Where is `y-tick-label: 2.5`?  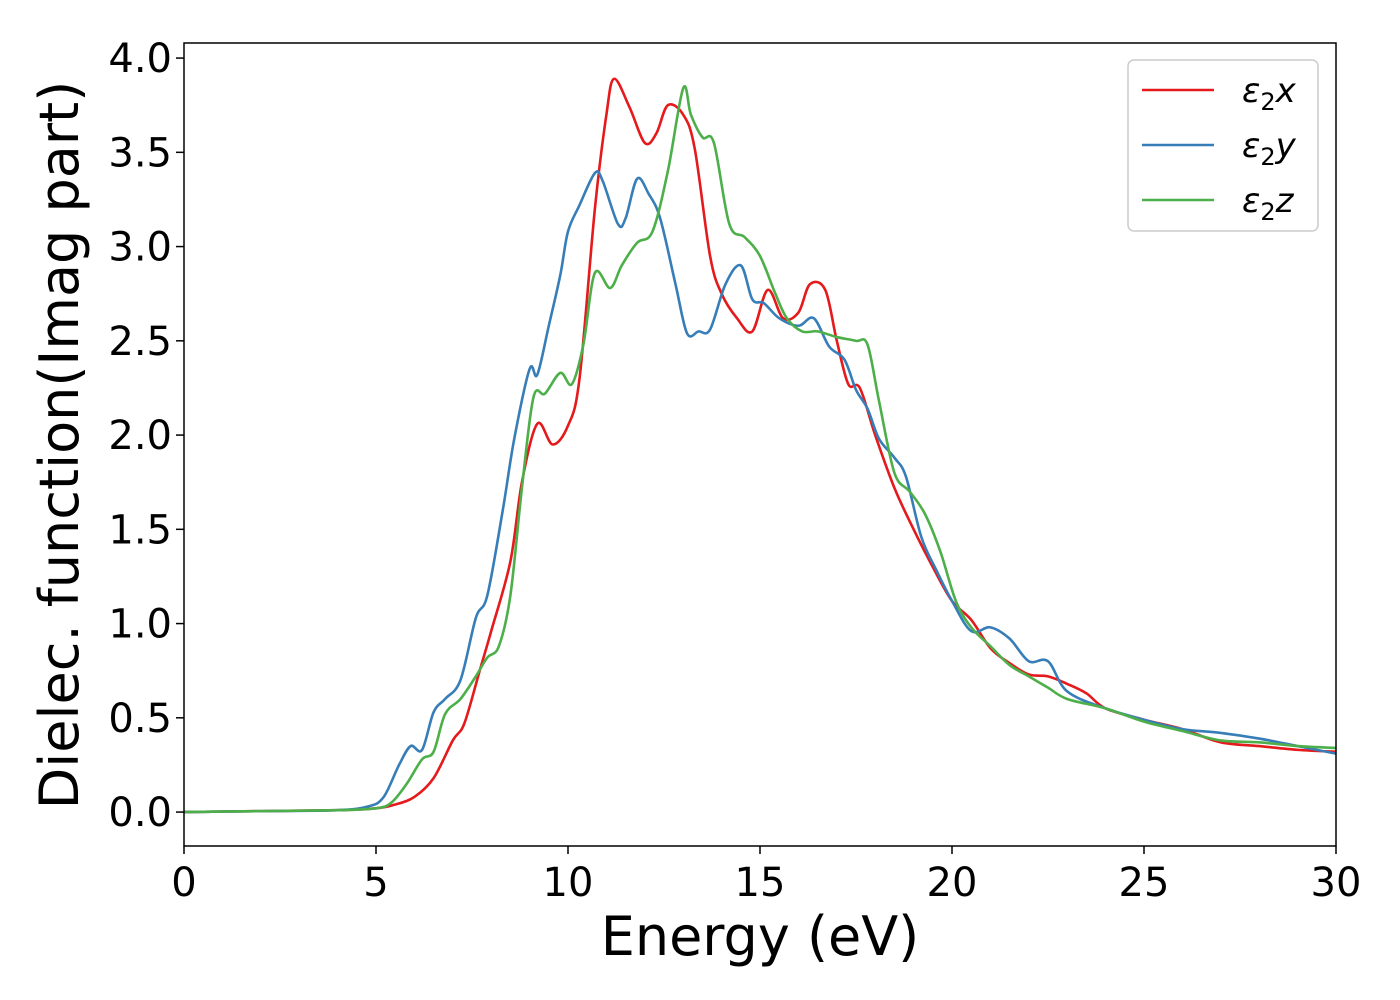
y-tick-label: 2.5 is located at coordinates (140, 342).